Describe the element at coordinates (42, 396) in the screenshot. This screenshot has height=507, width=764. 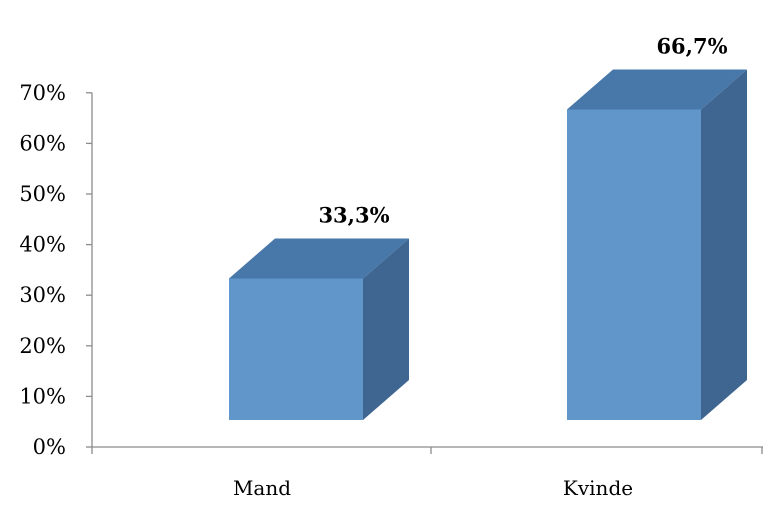
I see `y-tick-label: 10%` at that location.